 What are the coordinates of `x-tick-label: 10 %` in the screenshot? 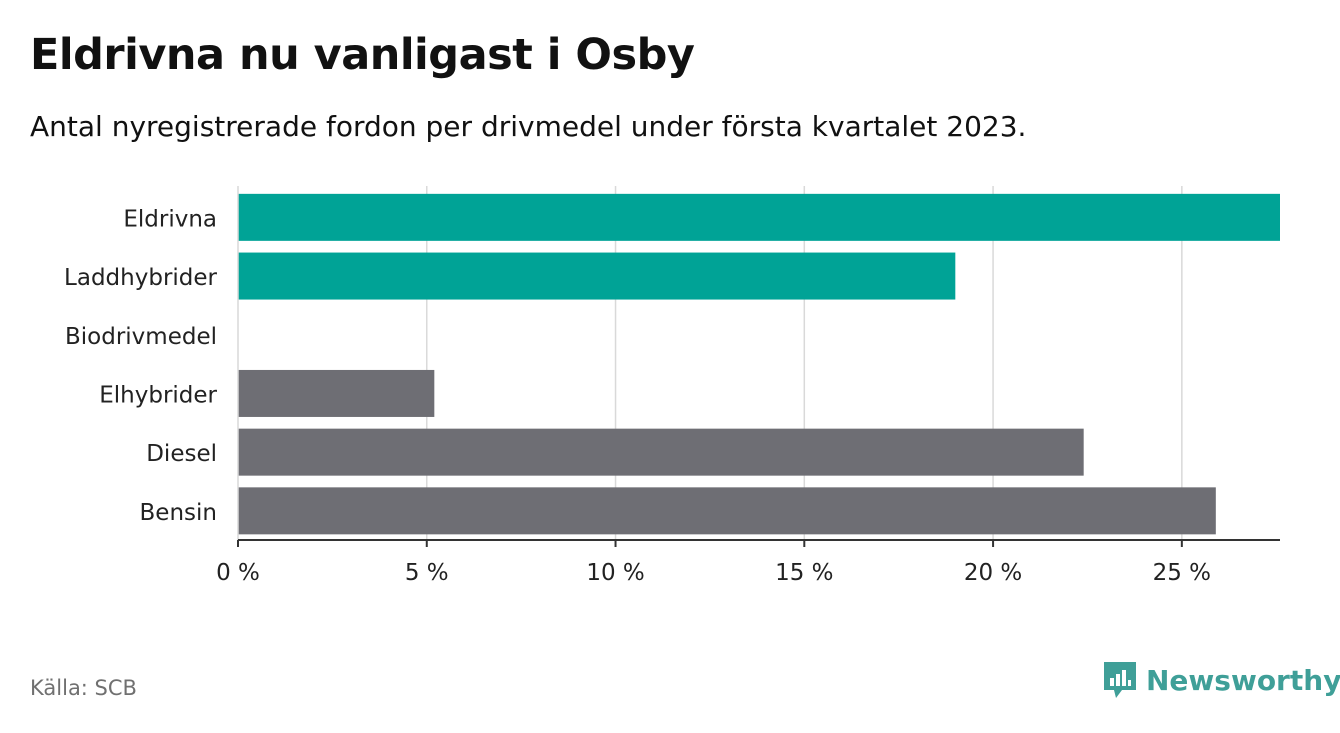 It's located at (615, 573).